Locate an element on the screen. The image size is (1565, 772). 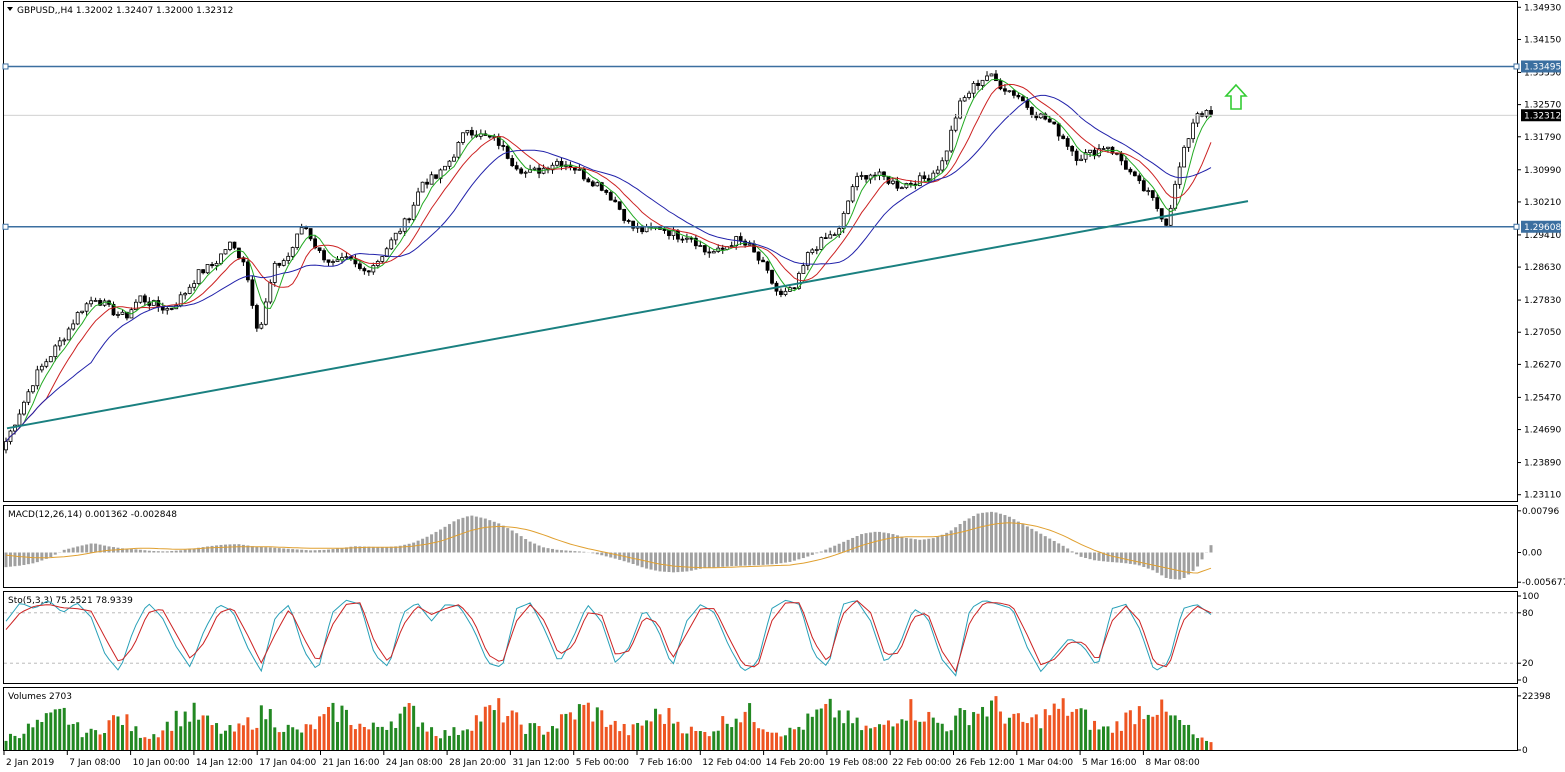
price-tick-label: 1.24690 is located at coordinates (1542, 431).